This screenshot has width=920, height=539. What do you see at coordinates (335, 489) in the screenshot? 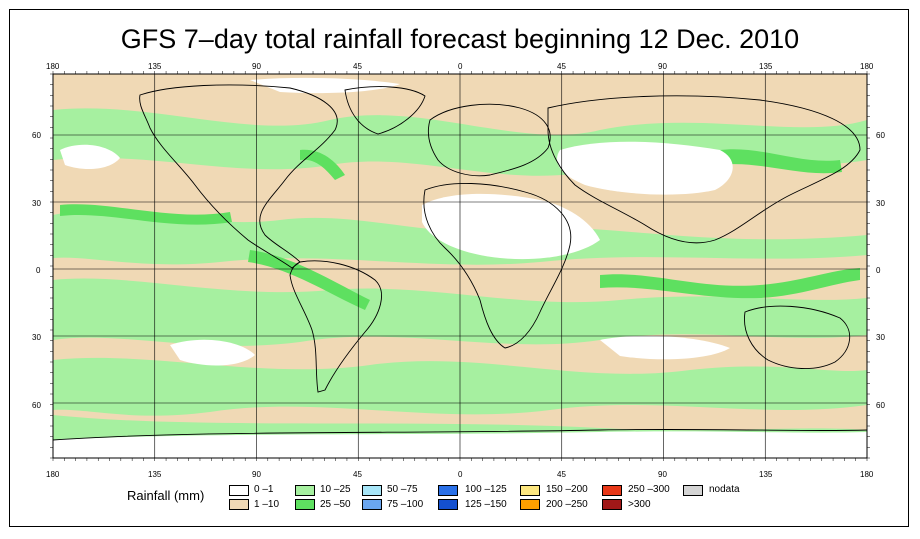
I see `legend-label: 10 –25` at bounding box center [335, 489].